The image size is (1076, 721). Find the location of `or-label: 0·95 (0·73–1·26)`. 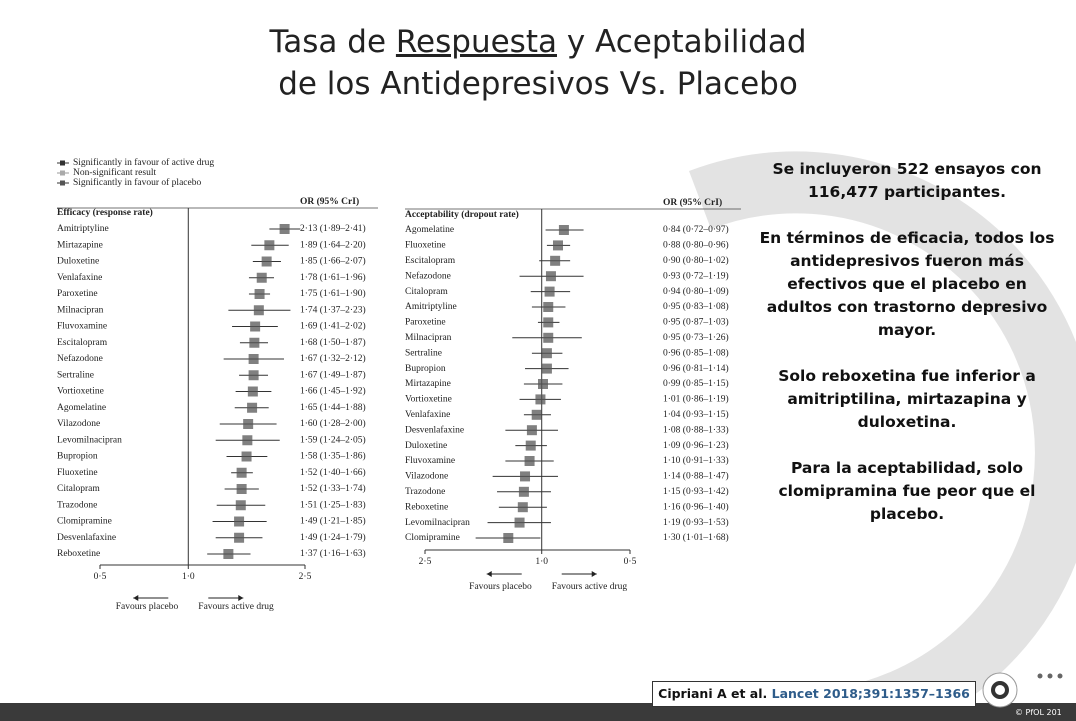

or-label: 0·95 (0·73–1·26) is located at coordinates (696, 337).